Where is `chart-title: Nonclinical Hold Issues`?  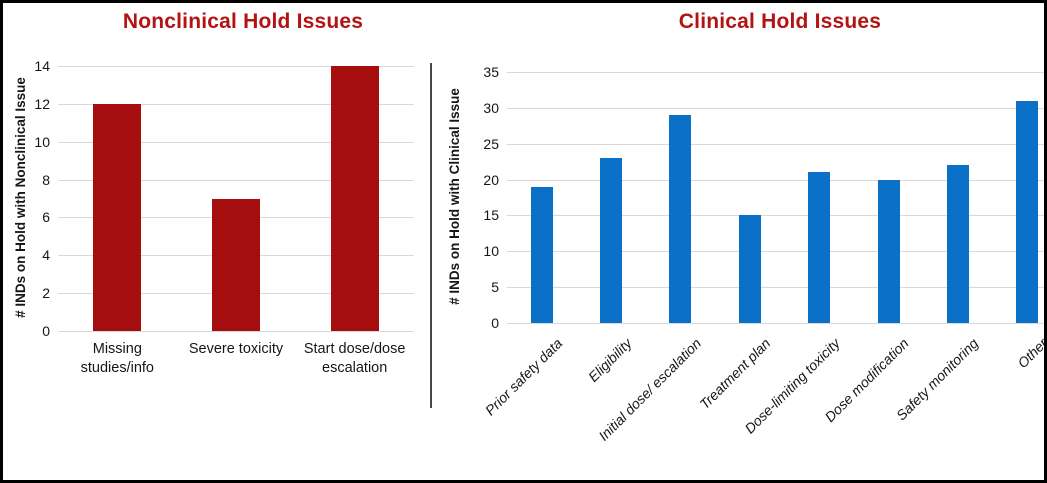 chart-title: Nonclinical Hold Issues is located at coordinates (243, 21).